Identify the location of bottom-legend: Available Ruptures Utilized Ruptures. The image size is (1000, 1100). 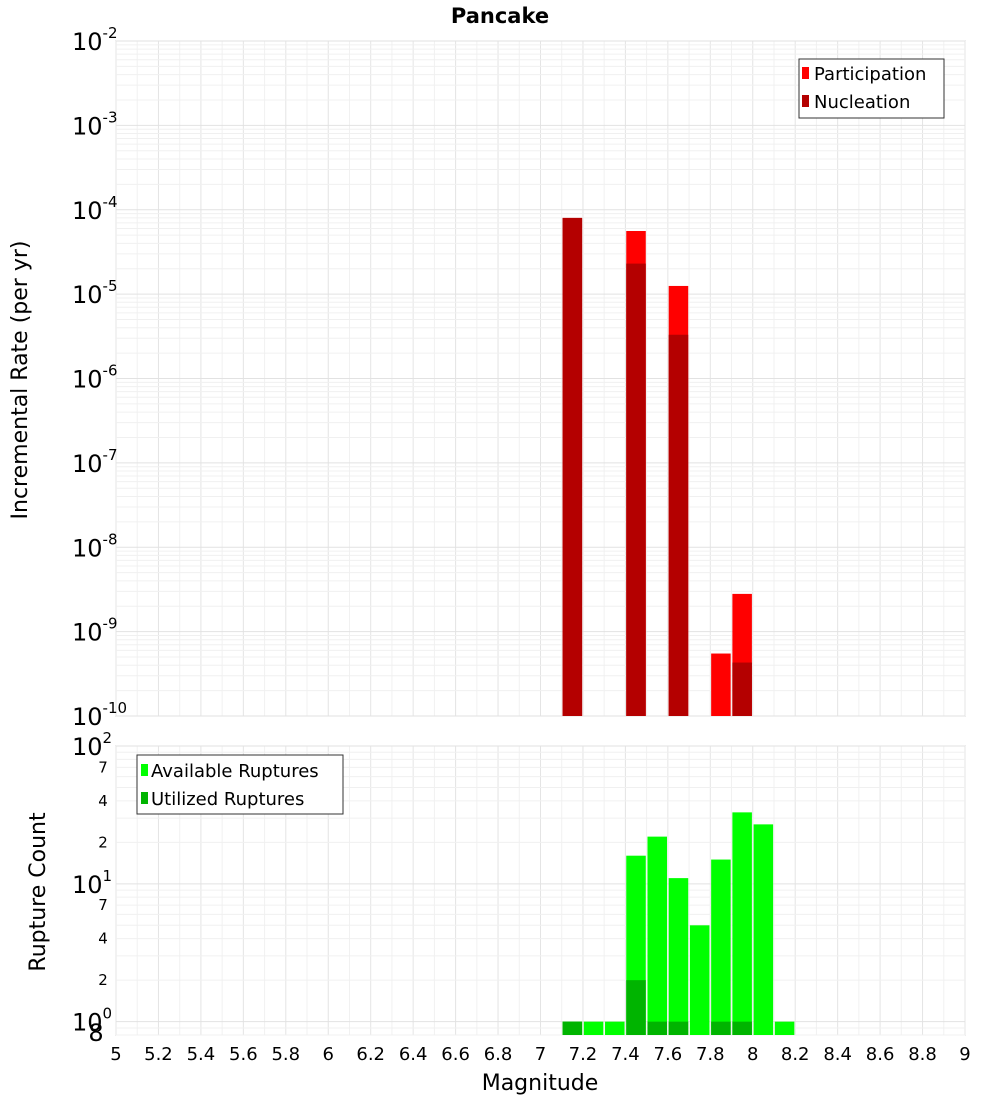
(240, 784).